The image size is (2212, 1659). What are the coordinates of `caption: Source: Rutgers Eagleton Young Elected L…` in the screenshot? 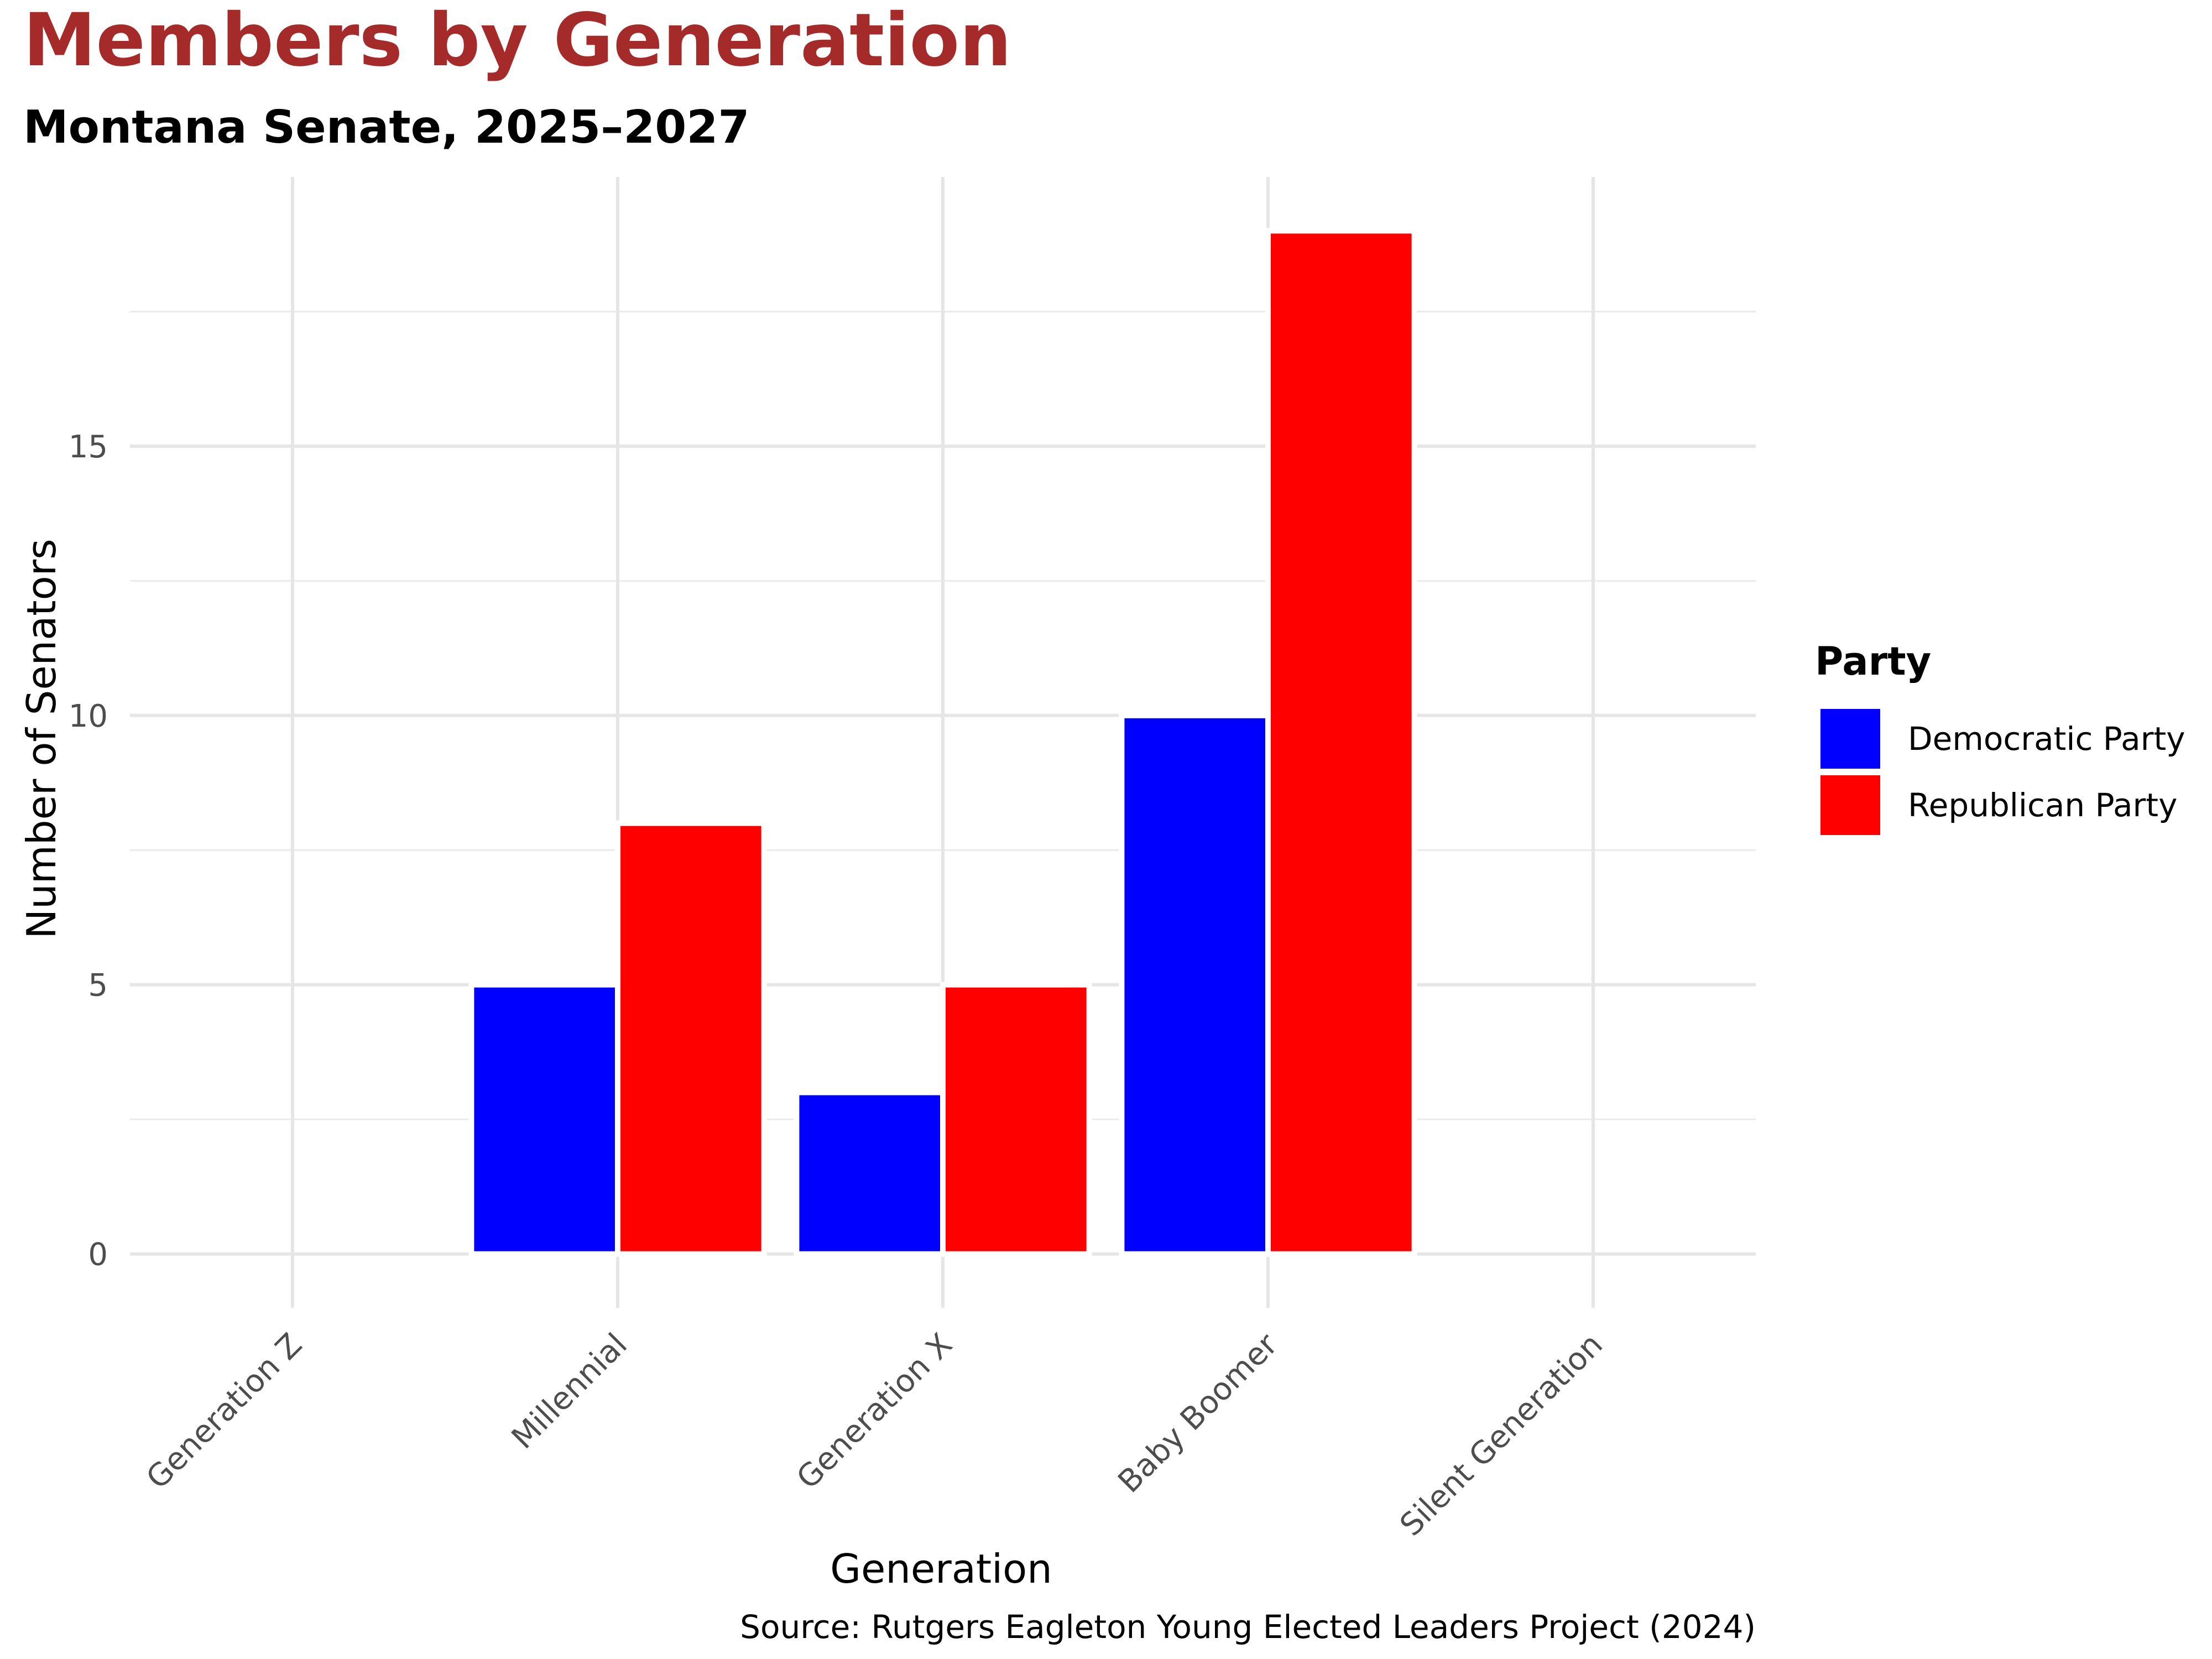 It's located at (1248, 1627).